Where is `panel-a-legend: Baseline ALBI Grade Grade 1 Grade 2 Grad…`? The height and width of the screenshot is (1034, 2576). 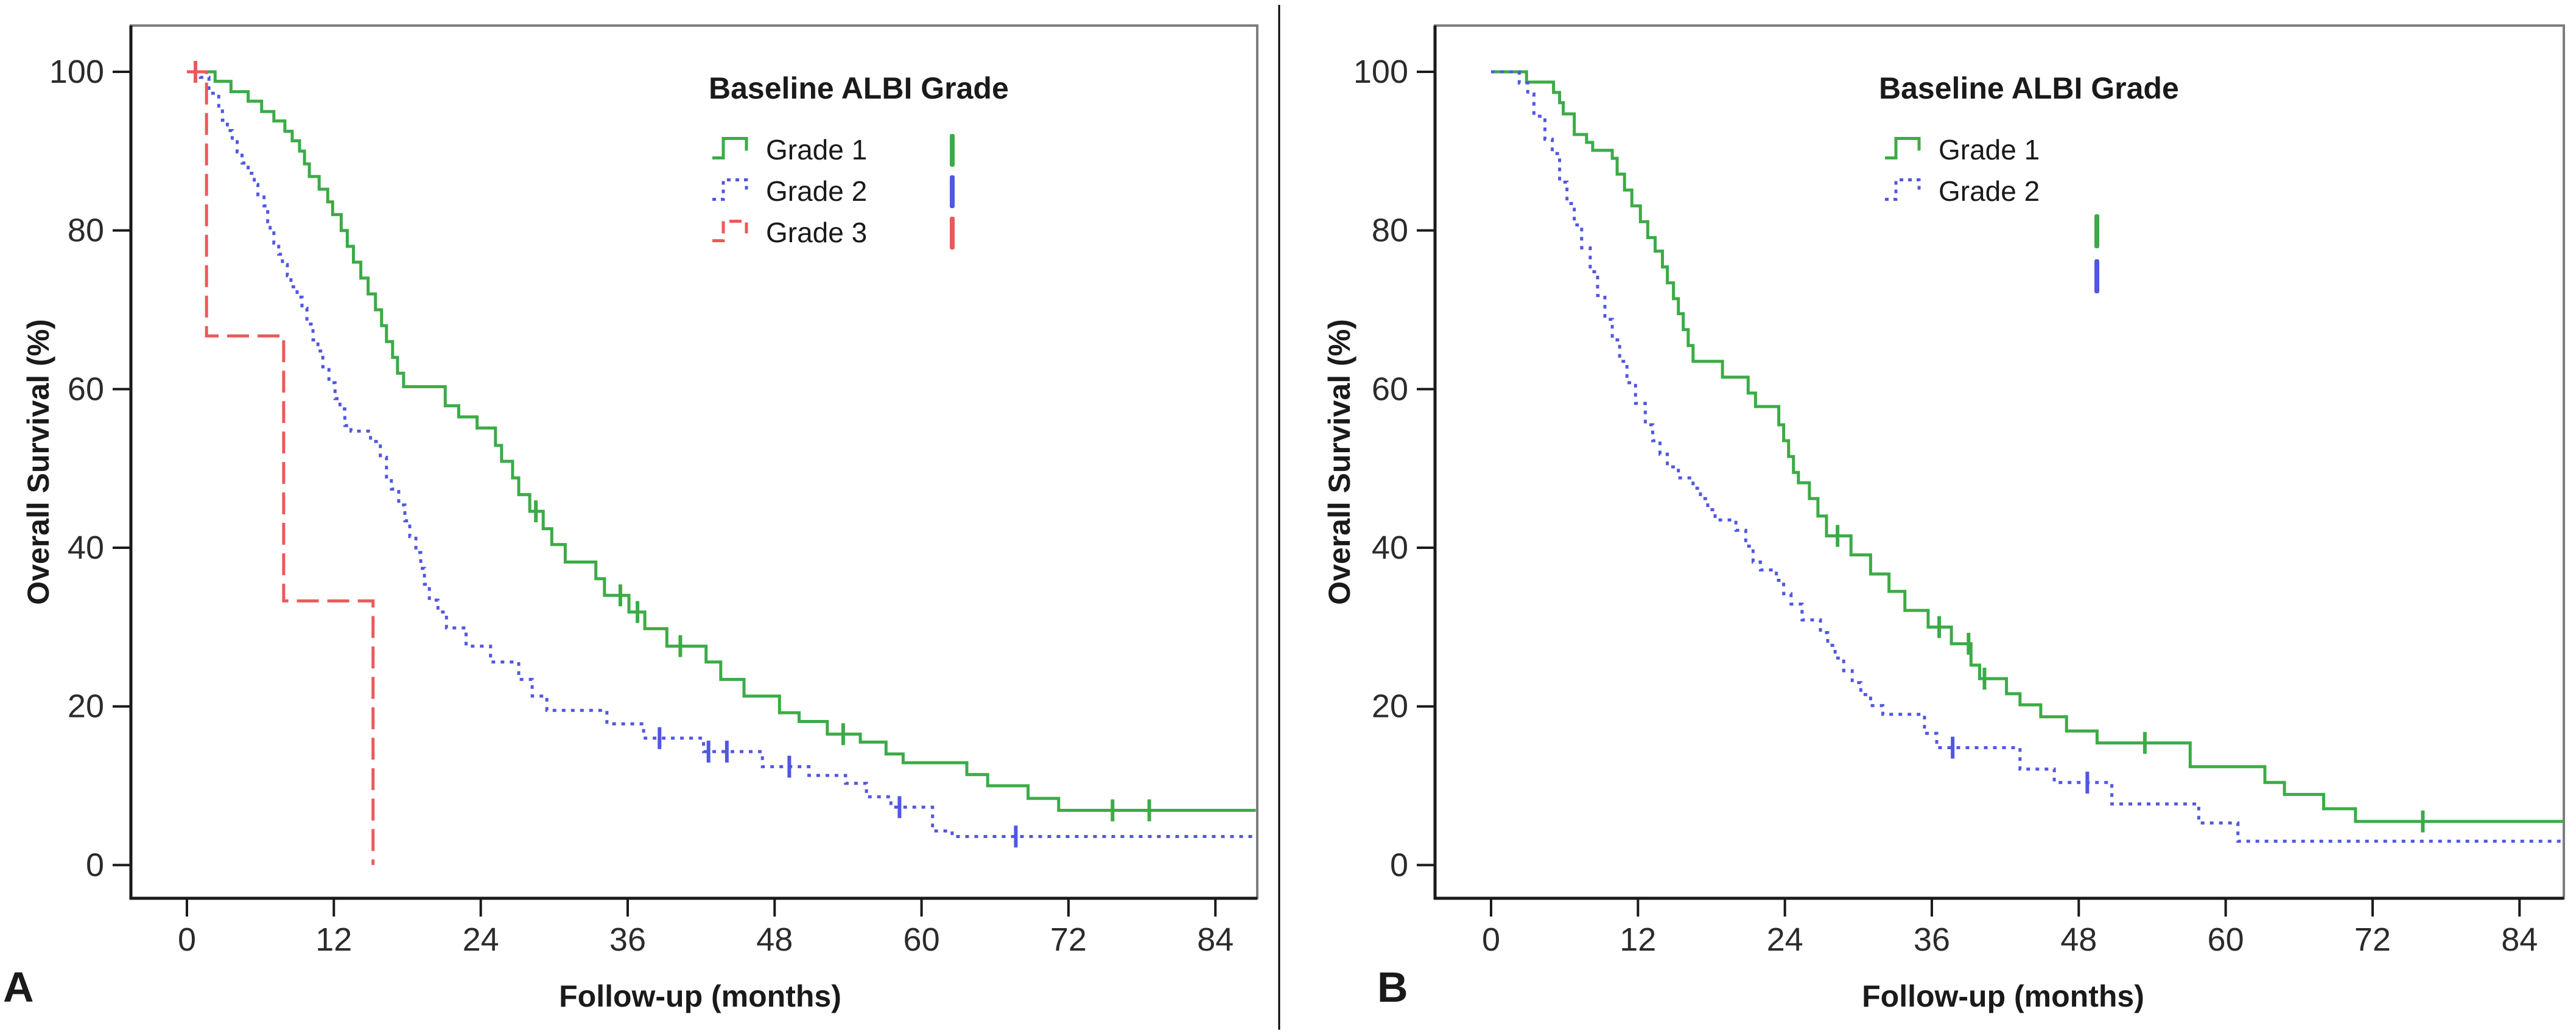 panel-a-legend: Baseline ALBI Grade Grade 1 Grade 2 Grad… is located at coordinates (877, 189).